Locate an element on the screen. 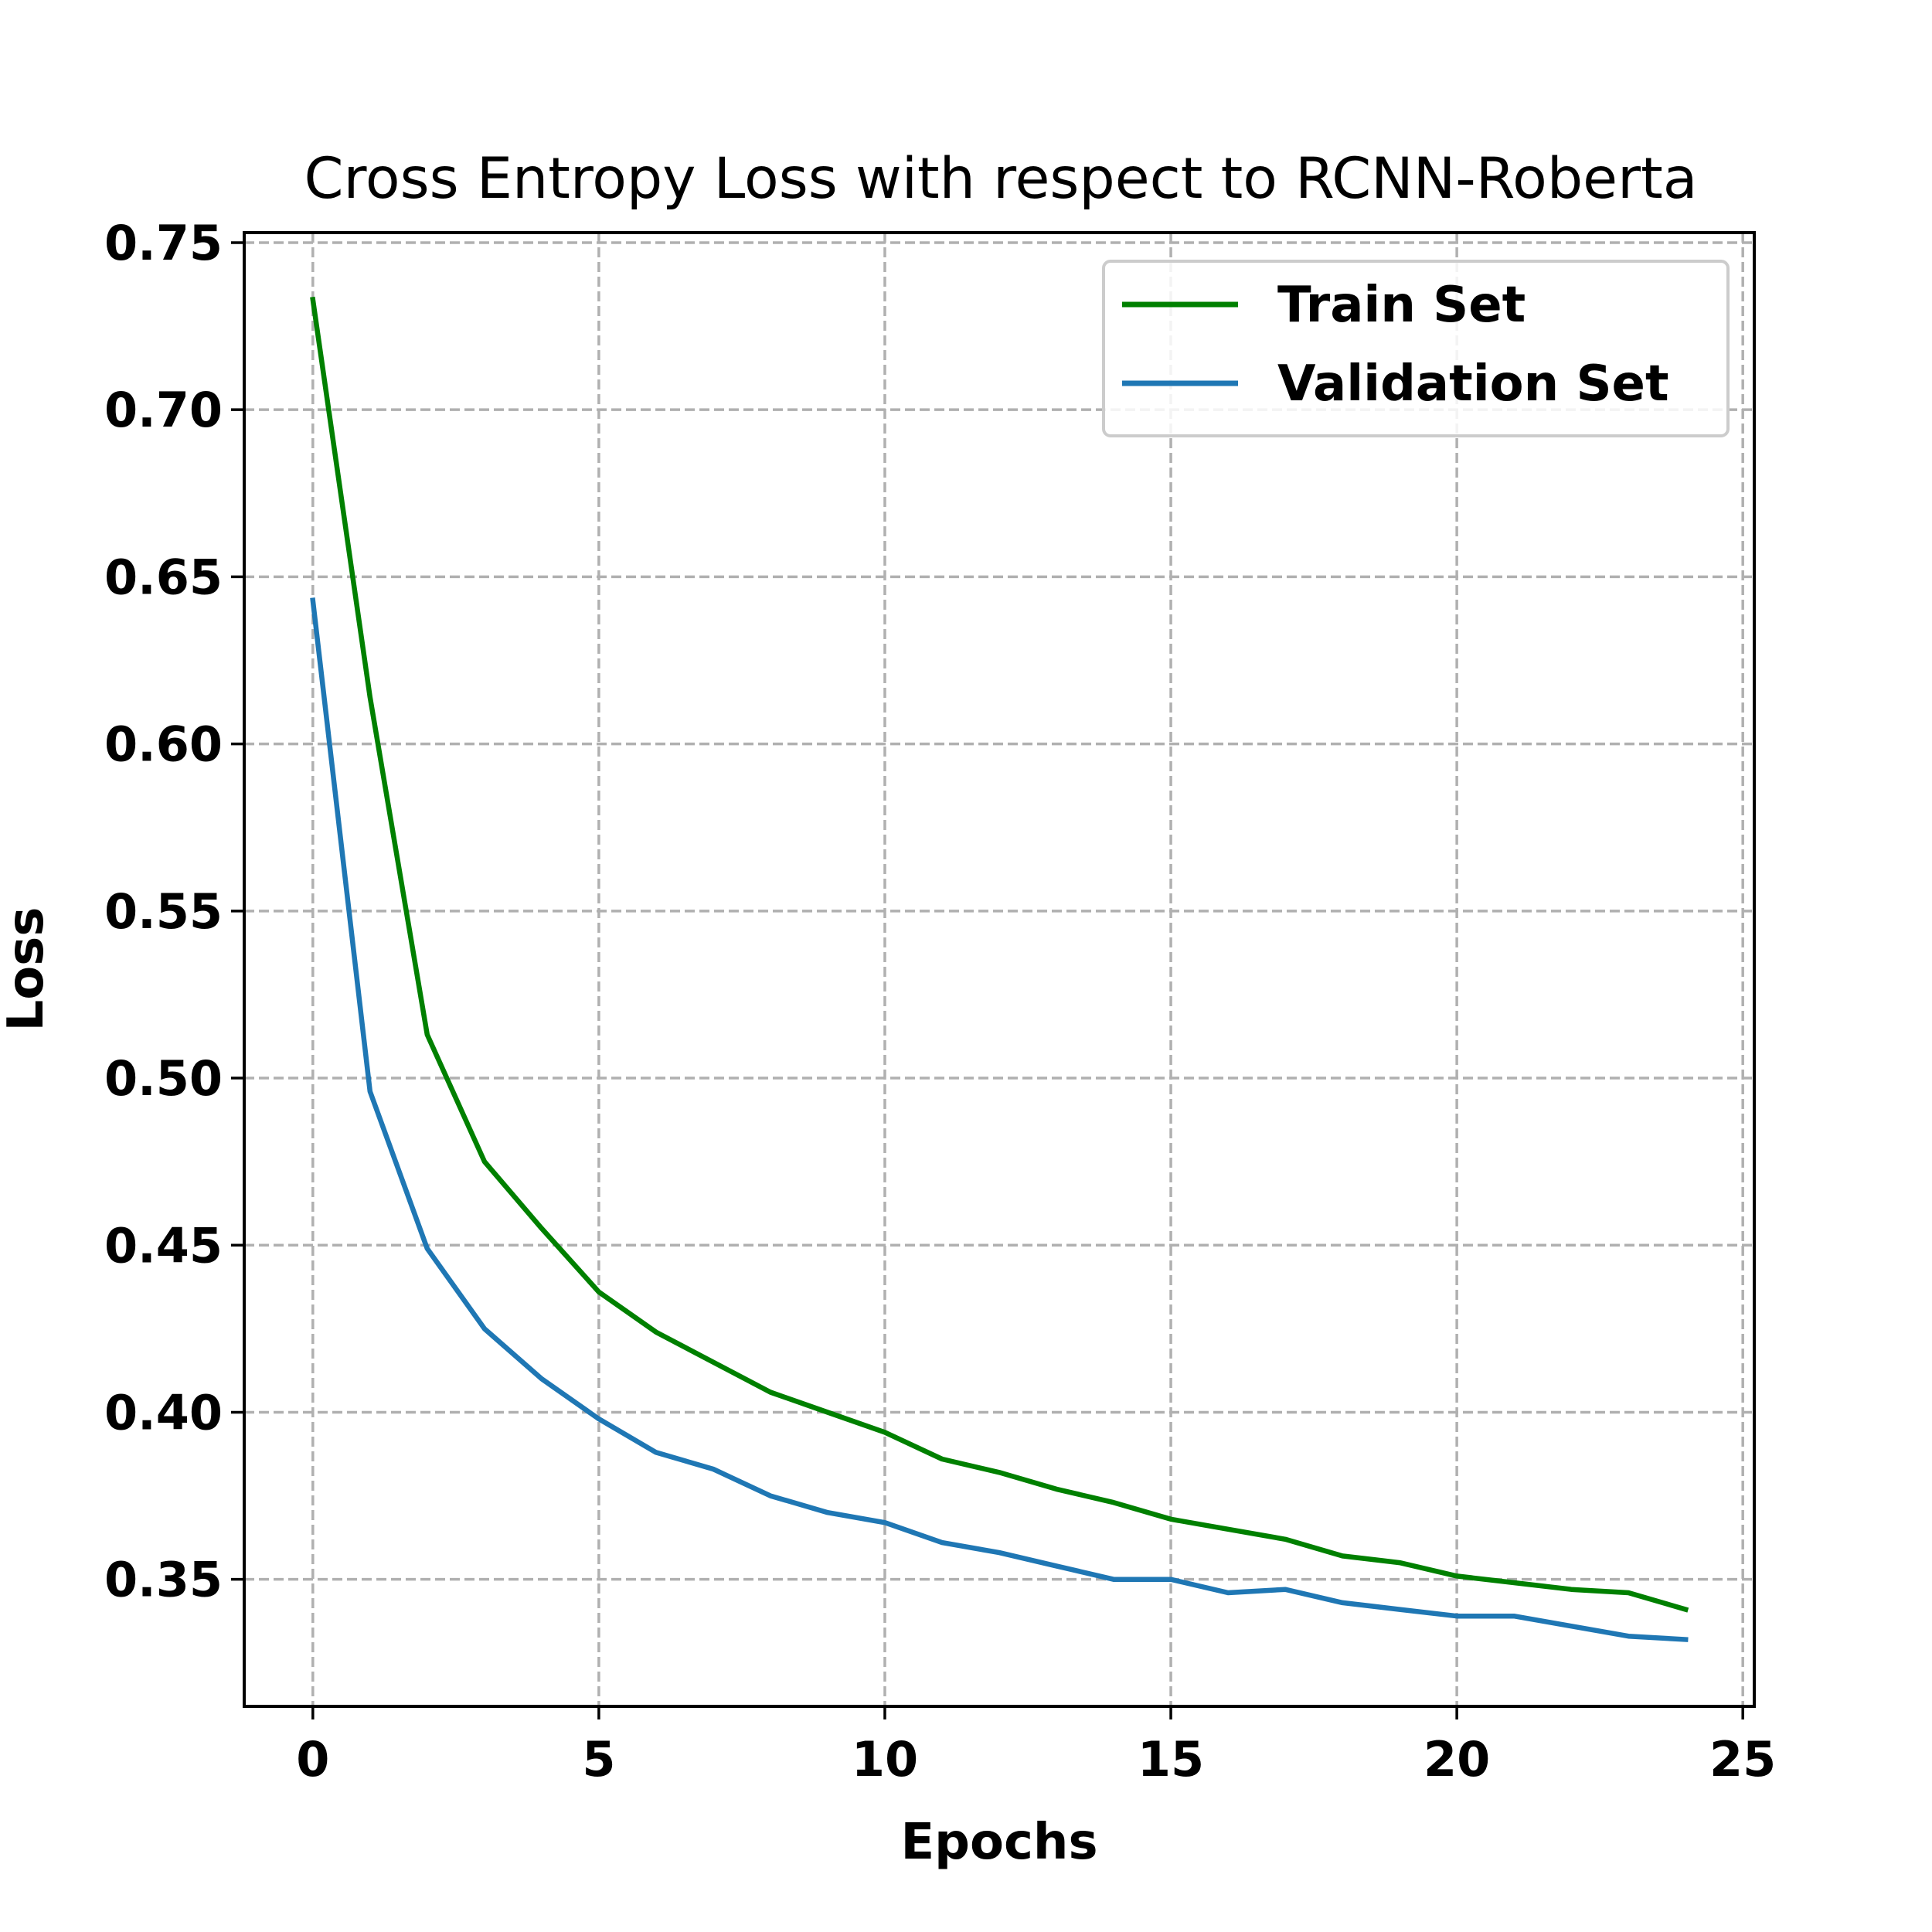 The image size is (1932, 1932). x-tick-label: 25 is located at coordinates (1742, 1759).